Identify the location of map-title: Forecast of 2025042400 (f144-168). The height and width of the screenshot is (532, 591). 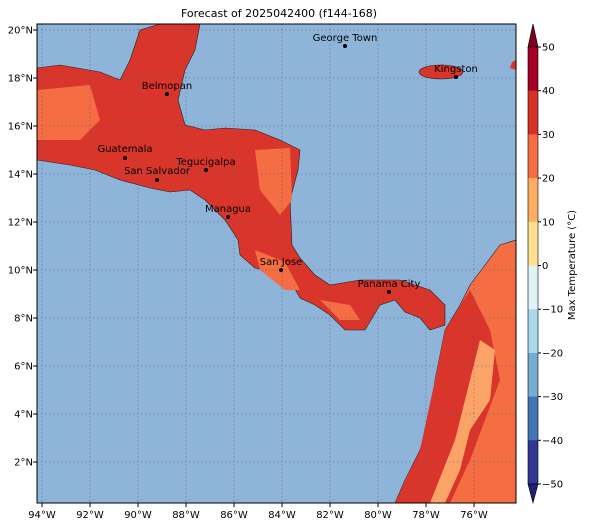
(279, 13).